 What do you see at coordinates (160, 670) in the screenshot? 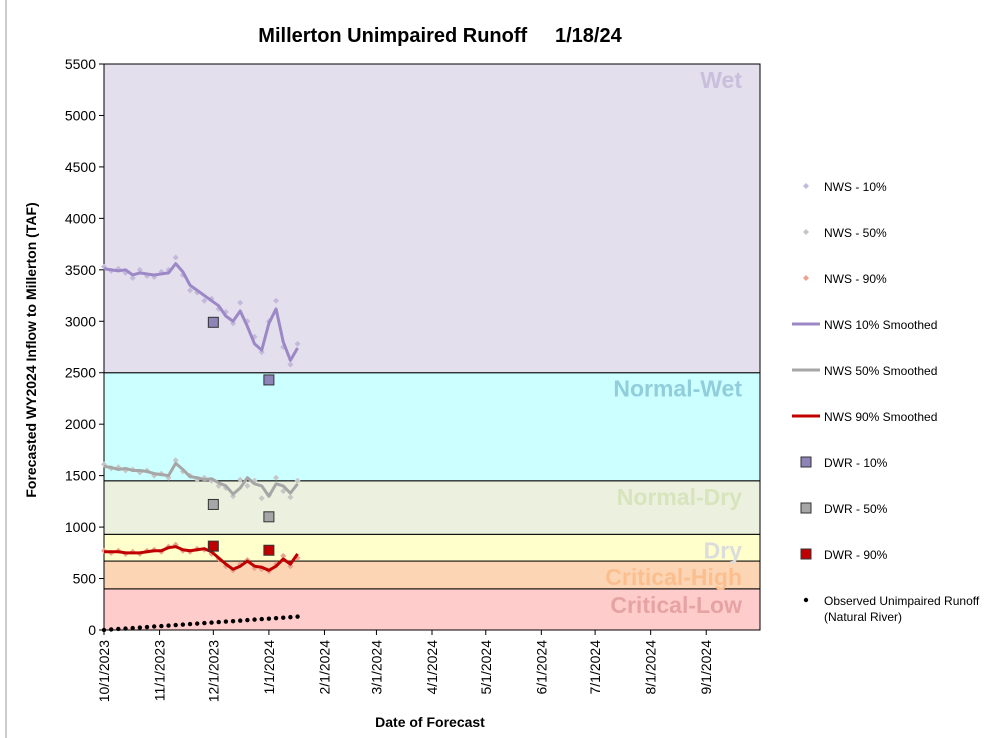
I see `x-tick-label: 11/1/2023` at bounding box center [160, 670].